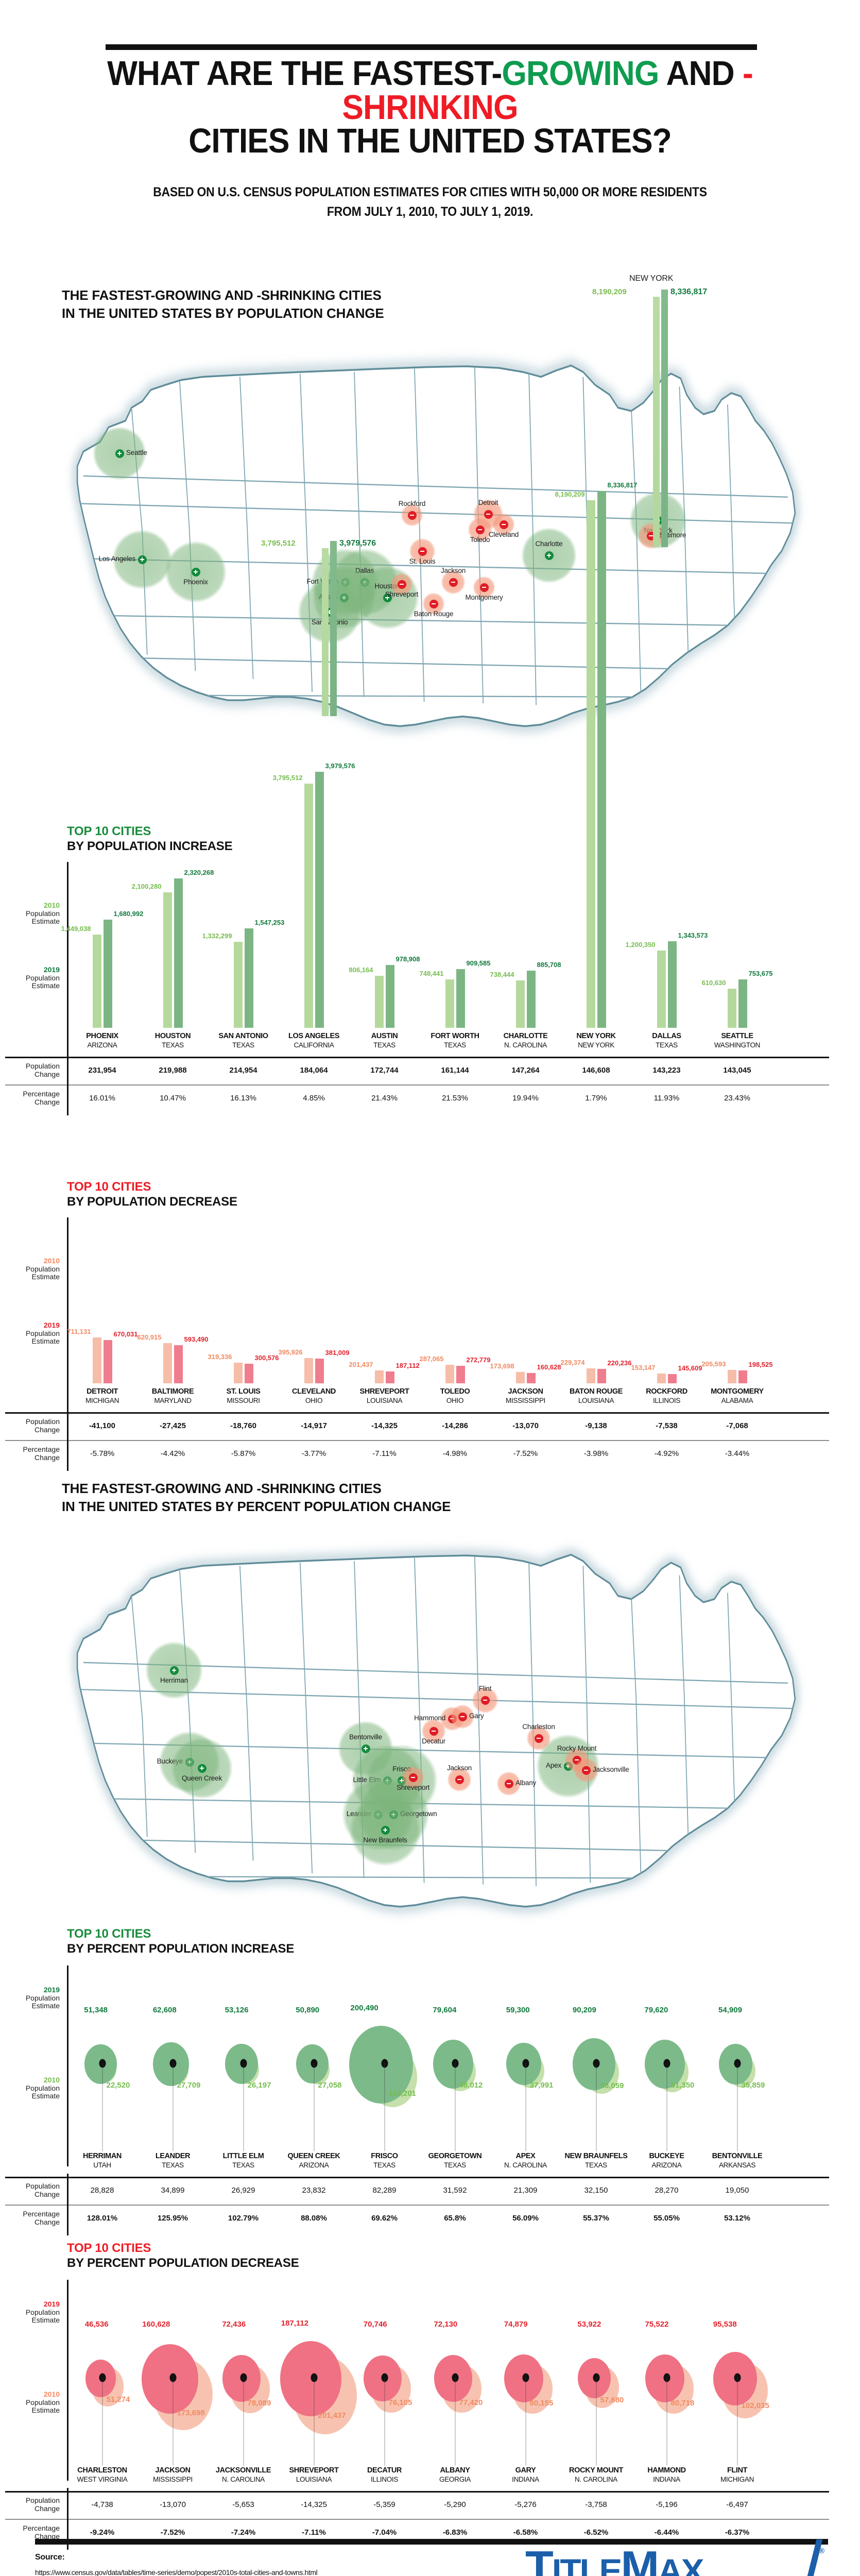  Describe the element at coordinates (384, 1040) in the screenshot. I see `category-label: AUSTIN TEXAS` at that location.